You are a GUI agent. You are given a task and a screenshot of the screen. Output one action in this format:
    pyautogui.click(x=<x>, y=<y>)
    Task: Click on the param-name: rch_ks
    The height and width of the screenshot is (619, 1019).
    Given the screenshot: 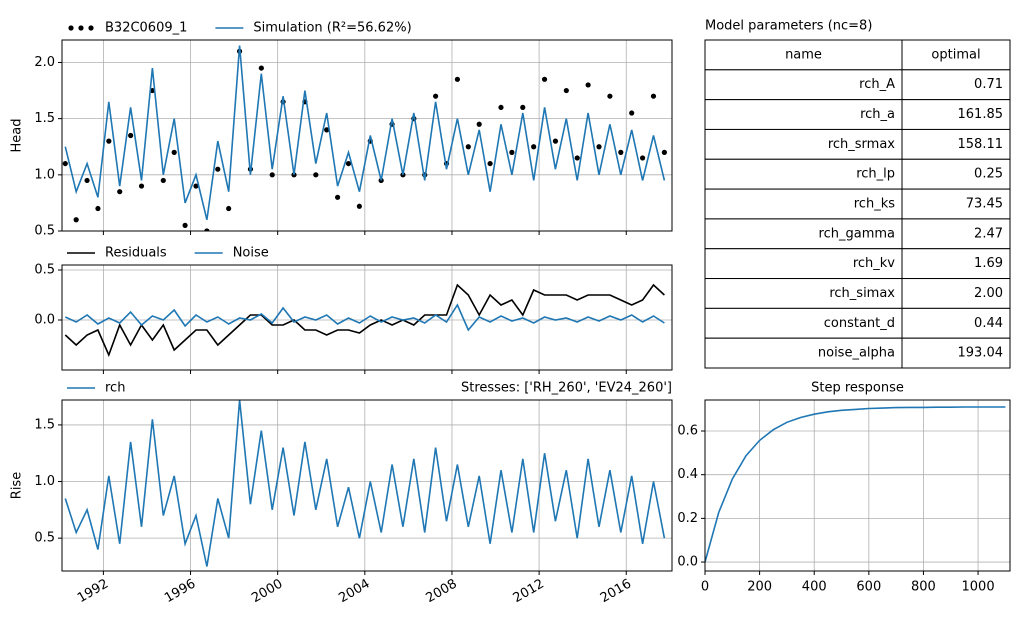 What is the action you would take?
    pyautogui.click(x=874, y=204)
    